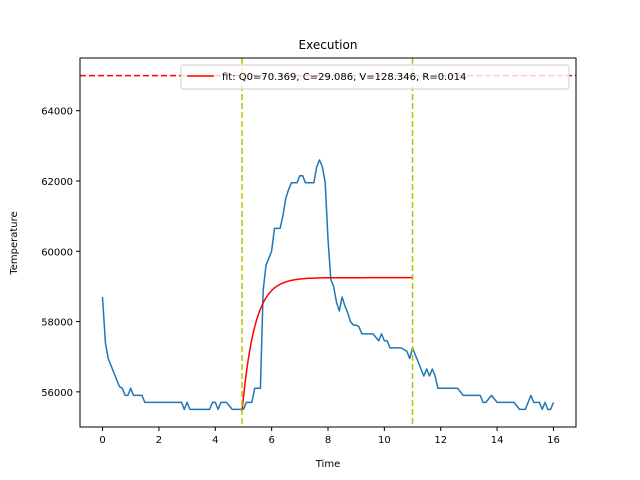  What do you see at coordinates (14, 243) in the screenshot?
I see `y-axis-label: Temperature` at bounding box center [14, 243].